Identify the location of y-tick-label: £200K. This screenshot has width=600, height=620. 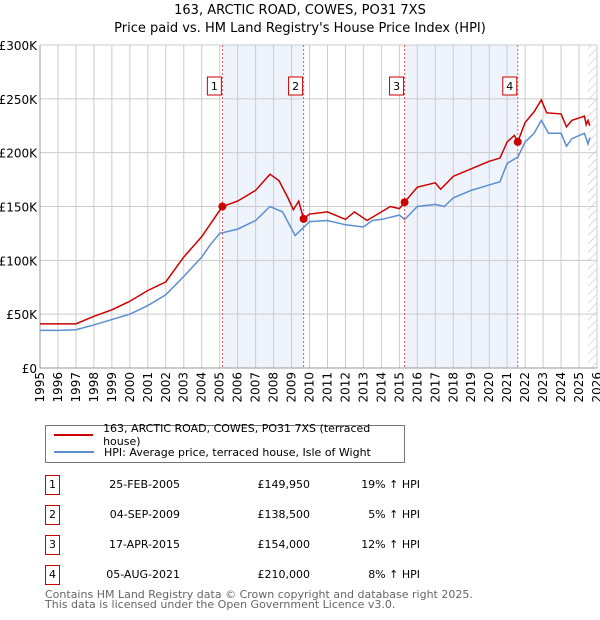
(19, 154).